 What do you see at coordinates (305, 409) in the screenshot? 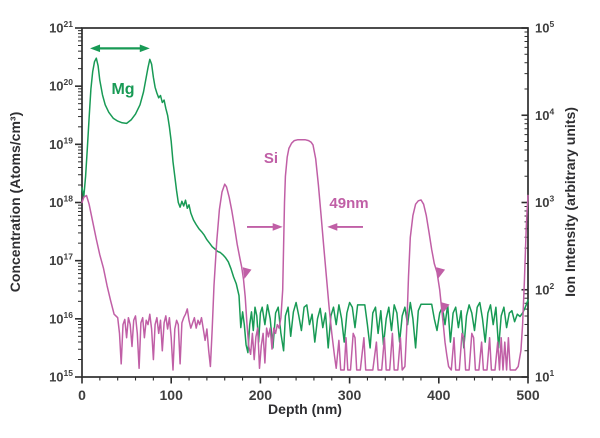
I see `x-axis-title: Depth (nm)` at bounding box center [305, 409].